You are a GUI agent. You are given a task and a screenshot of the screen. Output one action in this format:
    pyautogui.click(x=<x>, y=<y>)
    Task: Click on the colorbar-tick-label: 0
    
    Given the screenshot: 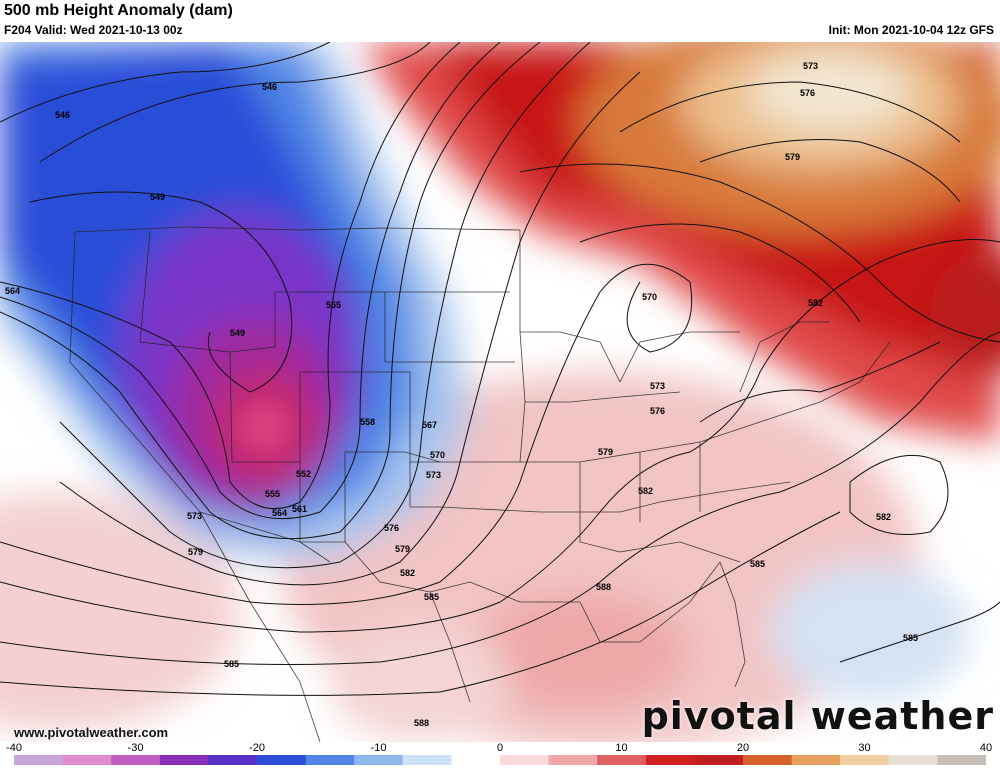 What is the action you would take?
    pyautogui.click(x=500, y=748)
    